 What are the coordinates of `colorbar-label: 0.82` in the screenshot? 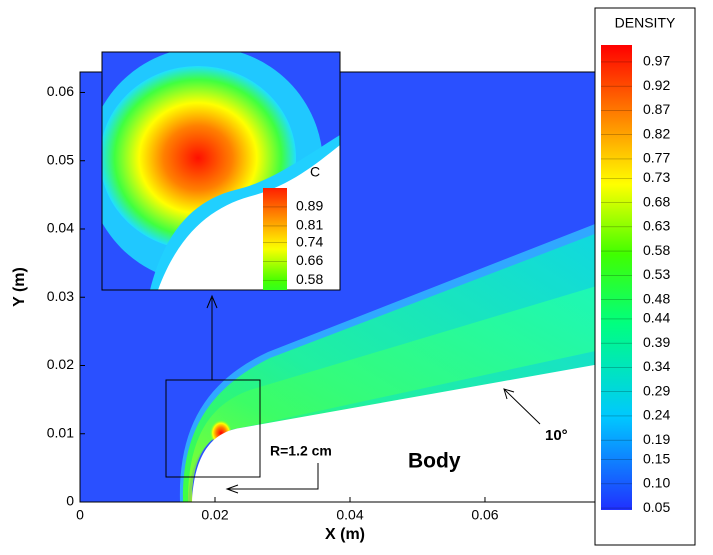 It's located at (656, 133).